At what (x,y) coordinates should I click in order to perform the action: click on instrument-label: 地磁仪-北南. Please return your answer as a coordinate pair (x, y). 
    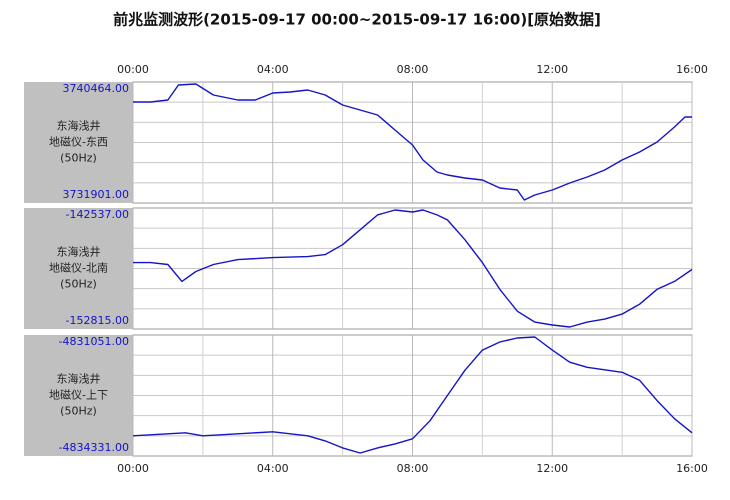
    Looking at the image, I should click on (78, 268).